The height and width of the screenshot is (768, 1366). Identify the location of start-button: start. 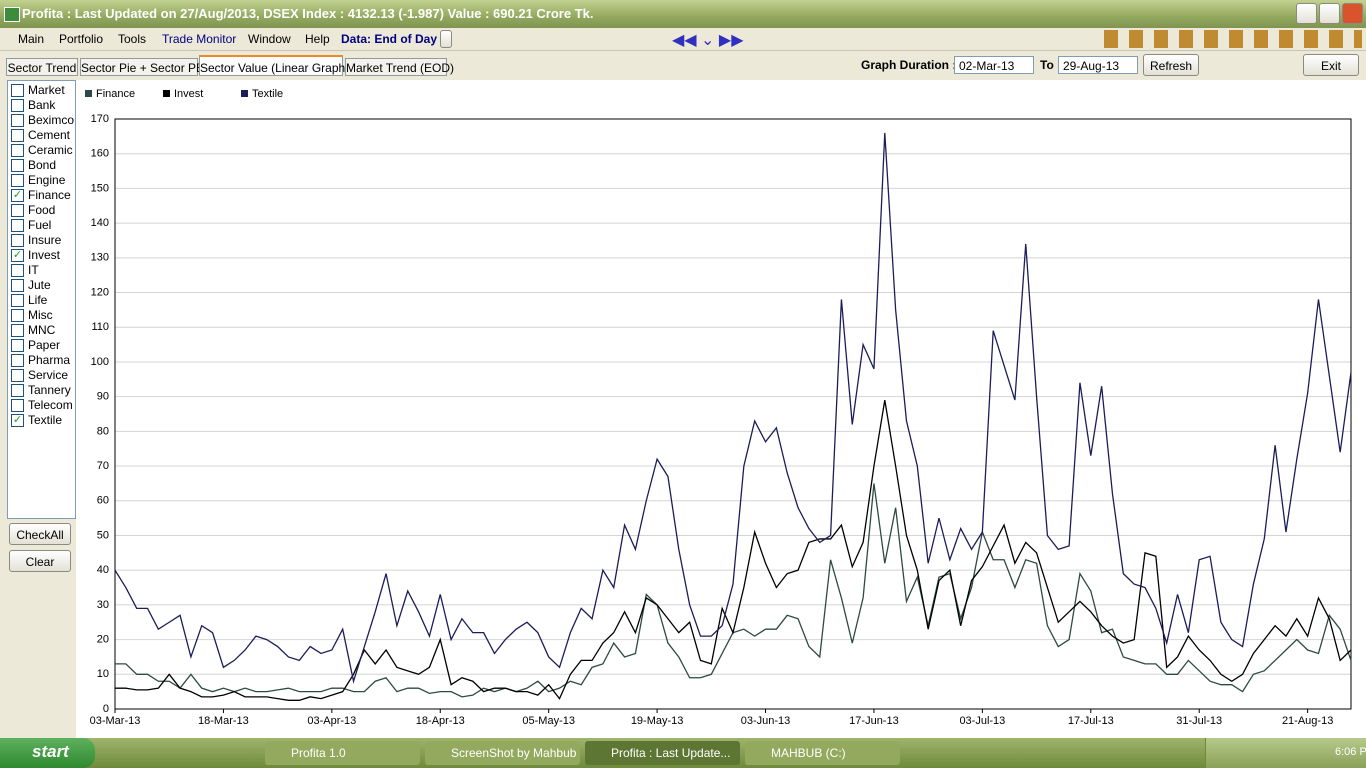
(47, 753).